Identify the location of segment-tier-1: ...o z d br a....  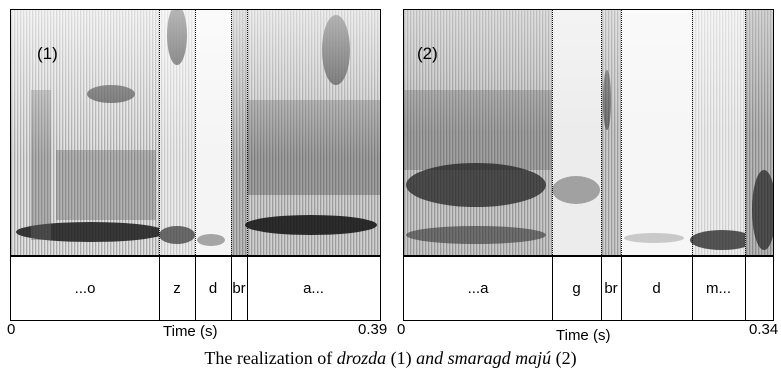
(195, 288).